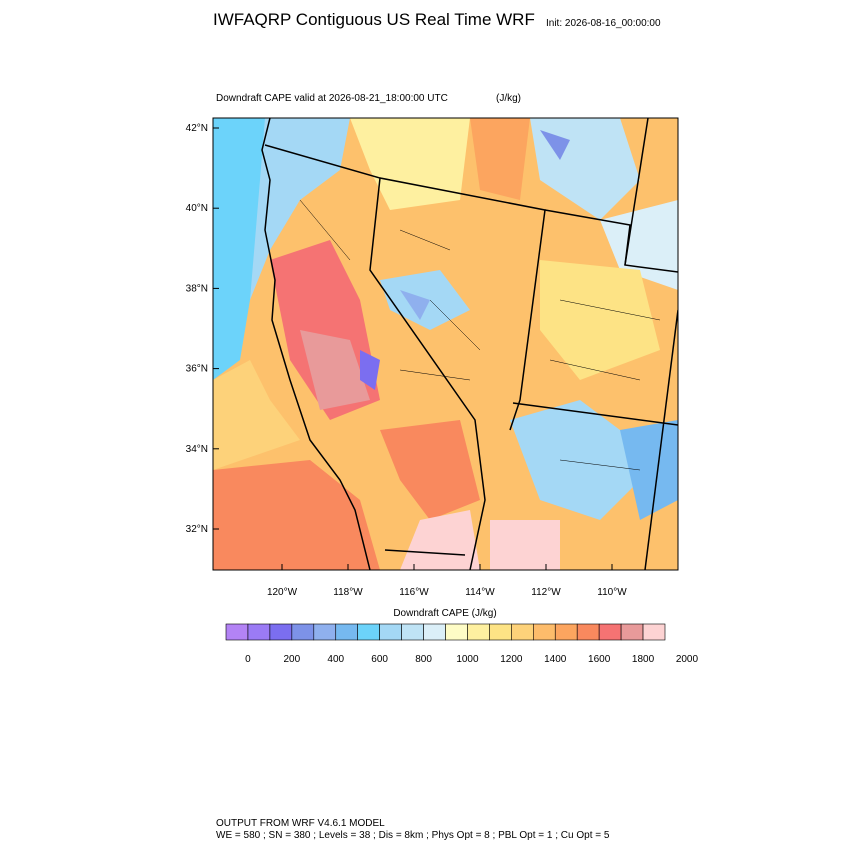 The width and height of the screenshot is (850, 850). I want to click on lat-label: 42°N, so click(197, 128).